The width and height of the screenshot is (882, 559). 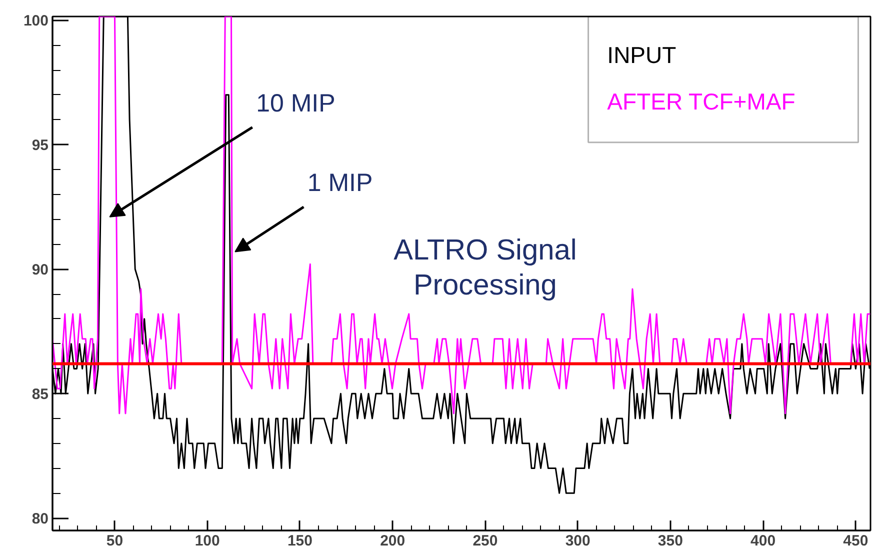 What do you see at coordinates (296, 103) in the screenshot?
I see `annotation: 10 MIP` at bounding box center [296, 103].